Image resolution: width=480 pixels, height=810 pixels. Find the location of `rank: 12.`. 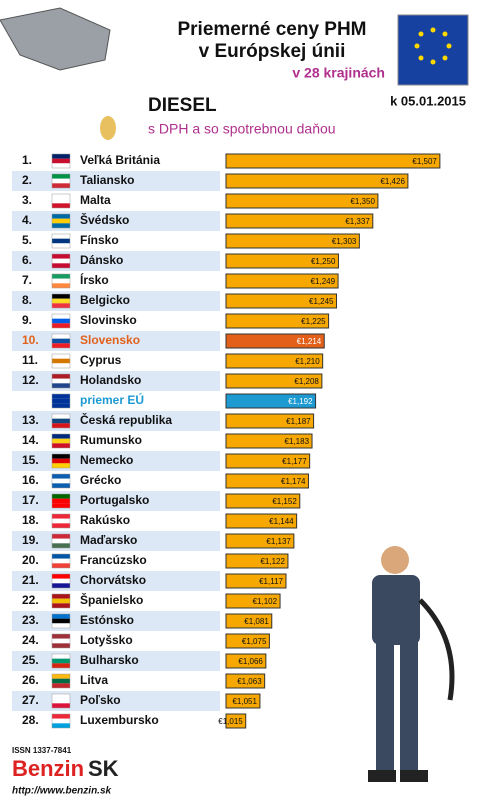

rank: 12. is located at coordinates (30, 380).